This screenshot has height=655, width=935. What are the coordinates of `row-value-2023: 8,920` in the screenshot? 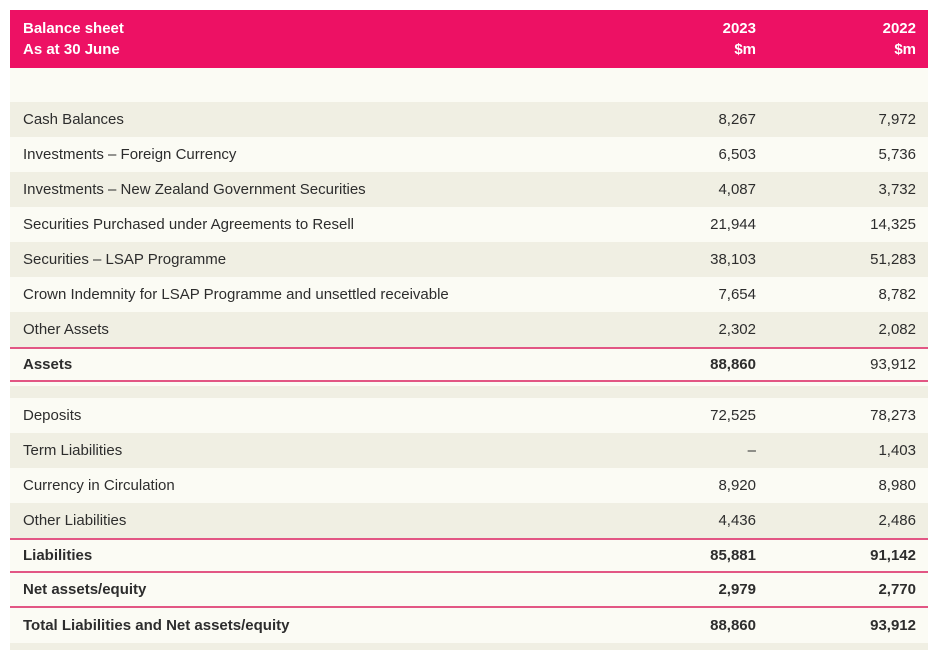 It's located at (737, 485).